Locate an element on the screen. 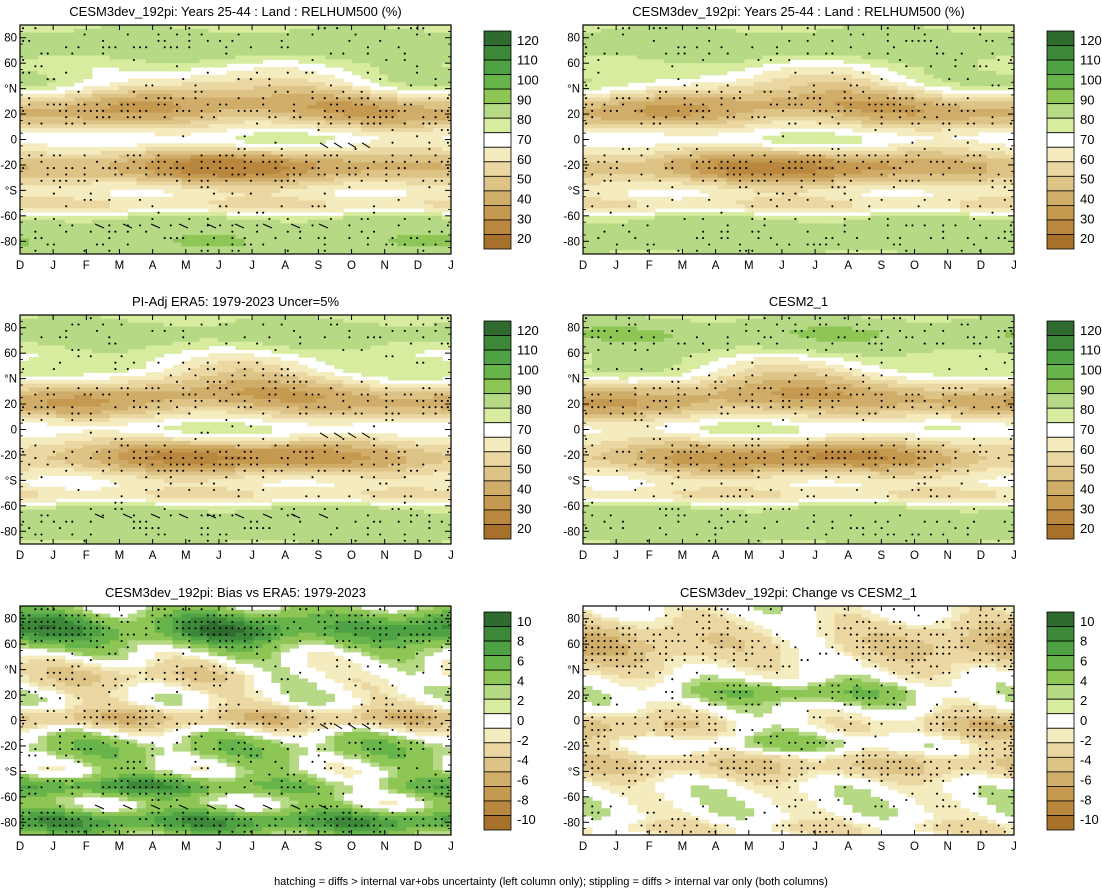  x-tick-label: O is located at coordinates (351, 266).